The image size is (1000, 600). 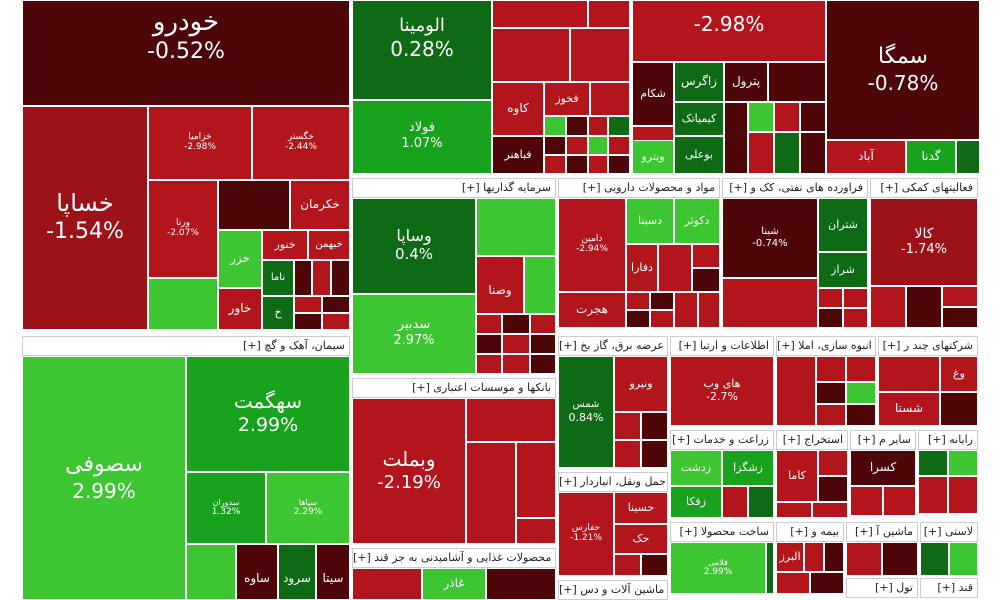 What do you see at coordinates (226, 508) in the screenshot?
I see `tile-sdoran: سدوران 1.32%` at bounding box center [226, 508].